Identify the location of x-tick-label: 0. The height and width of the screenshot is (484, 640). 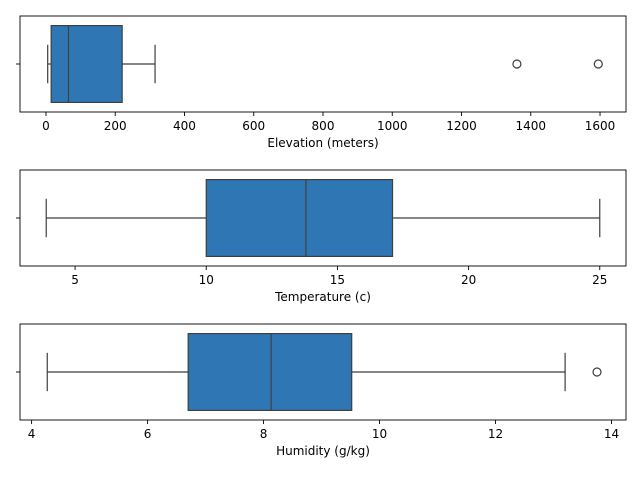
(46, 126).